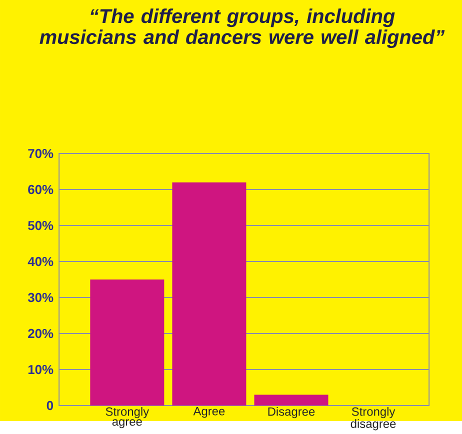 Image resolution: width=462 pixels, height=434 pixels. What do you see at coordinates (41, 333) in the screenshot?
I see `y-tick-label: 20%` at bounding box center [41, 333].